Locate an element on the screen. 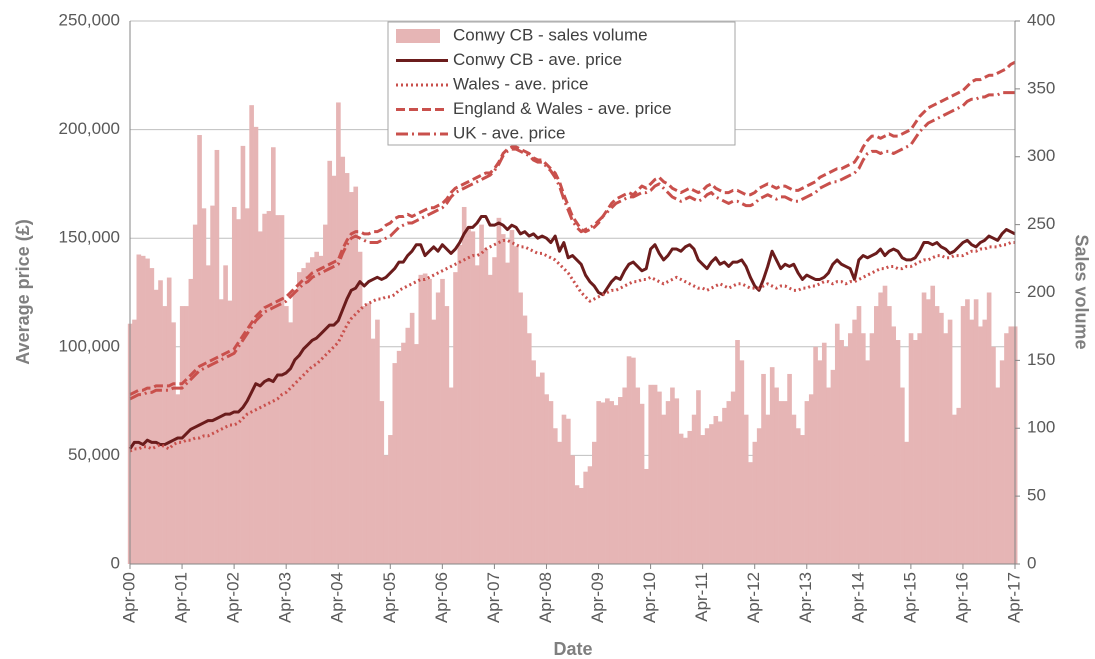  legend-label: UK - ave. price is located at coordinates (509, 132).